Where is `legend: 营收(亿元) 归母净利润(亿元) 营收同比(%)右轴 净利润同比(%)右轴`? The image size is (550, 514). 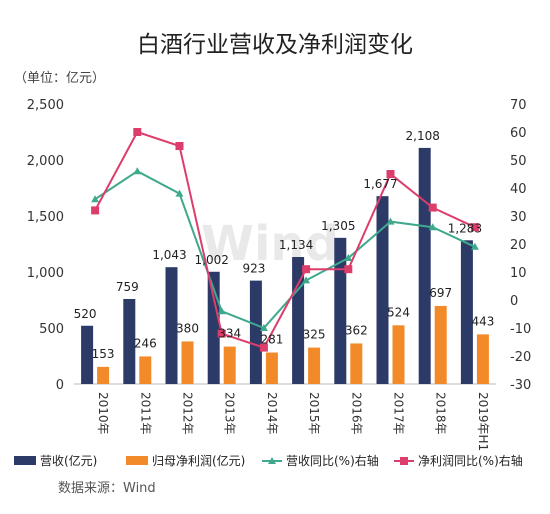 legend: 营收(亿元) 归母净利润(亿元) 营收同比(%)右轴 净利润同比(%)右轴 is located at coordinates (268, 460).